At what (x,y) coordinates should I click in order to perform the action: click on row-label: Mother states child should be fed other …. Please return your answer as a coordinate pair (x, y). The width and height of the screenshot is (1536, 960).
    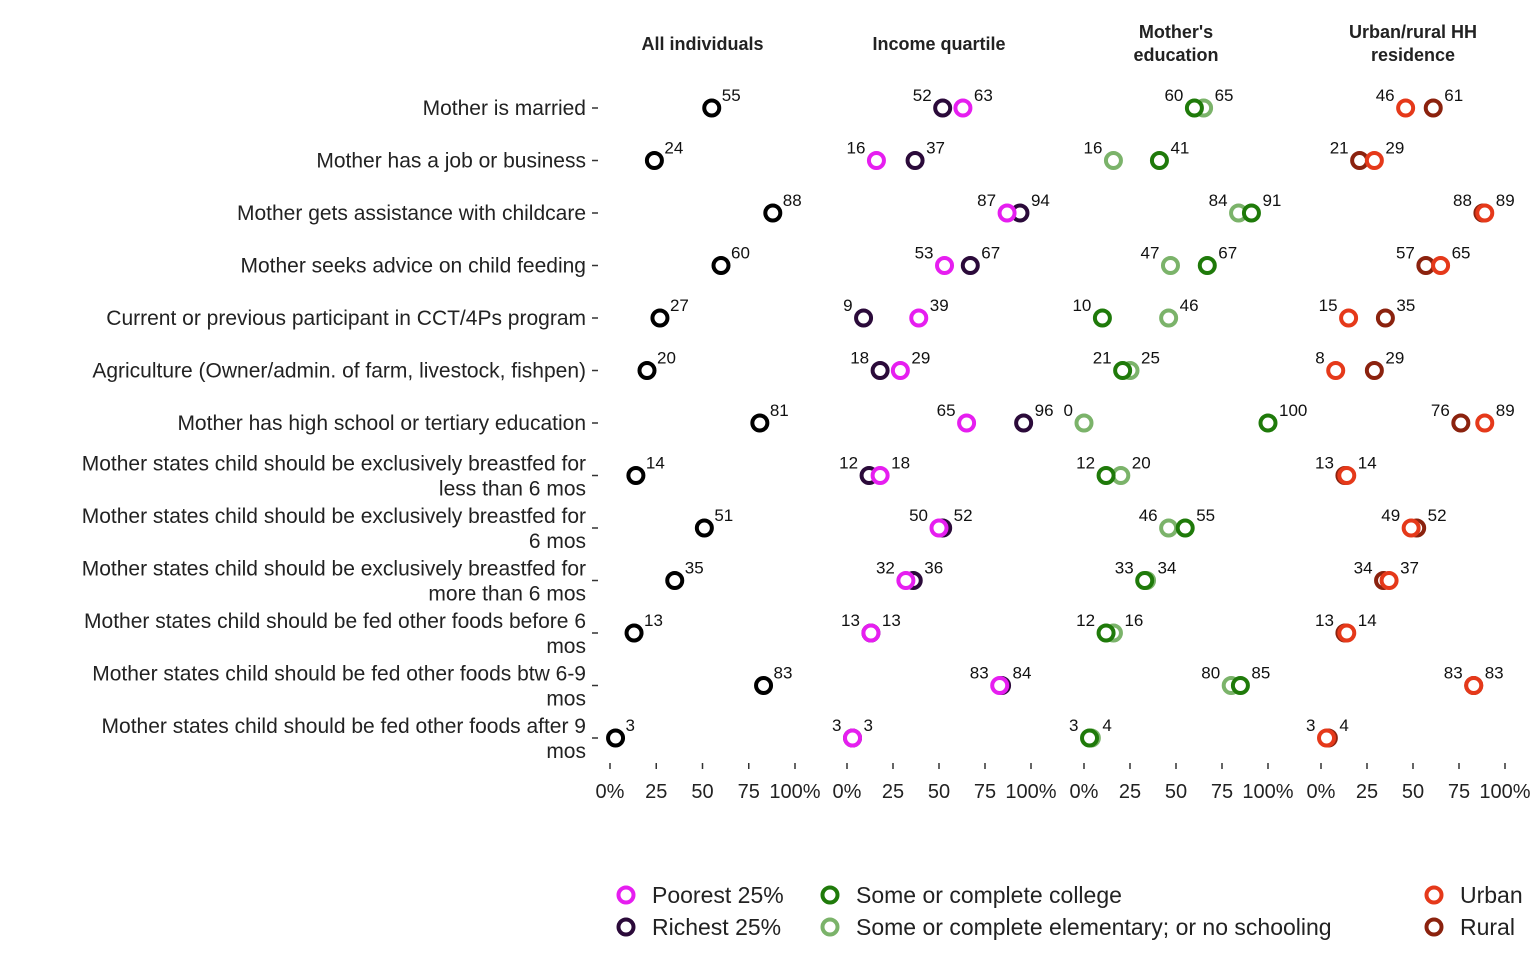
    Looking at the image, I should click on (339, 674).